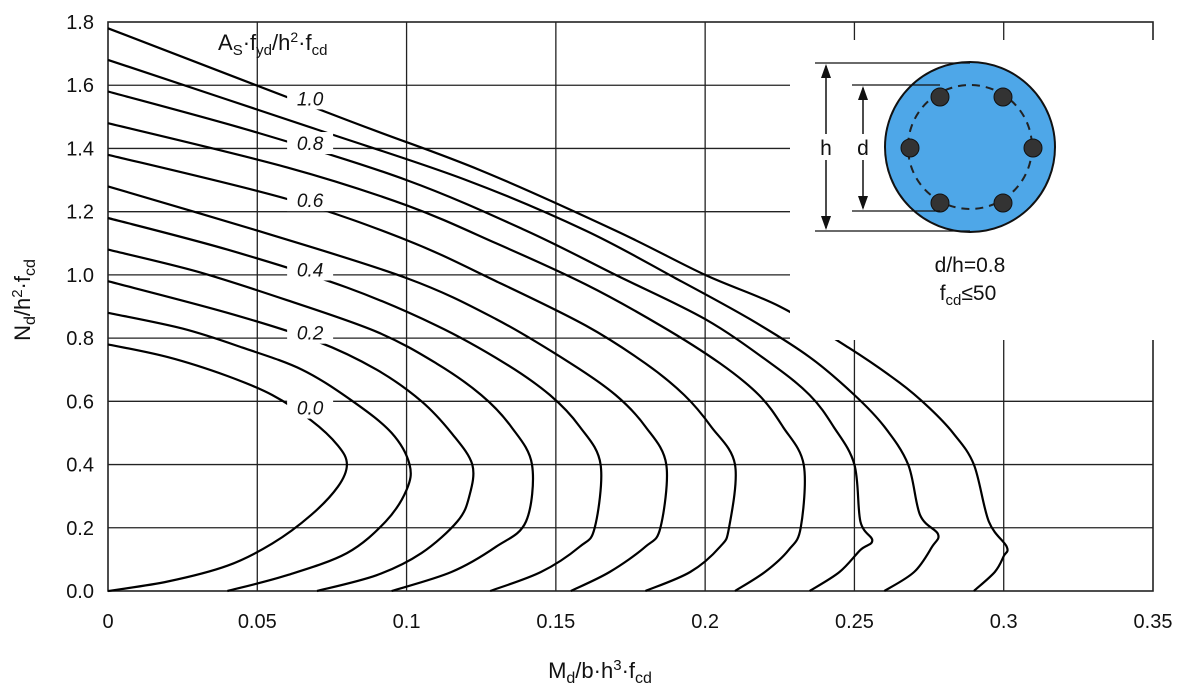 This screenshot has width=1194, height=692. I want to click on curve-label: 0.8, so click(310, 144).